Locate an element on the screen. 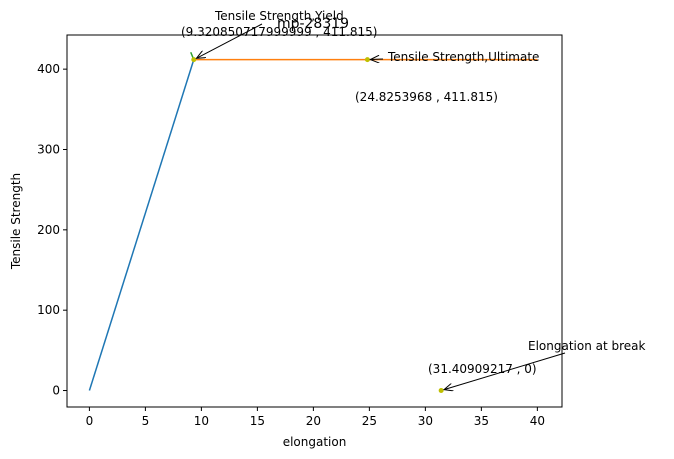  series-line-elastic is located at coordinates (141, 225).